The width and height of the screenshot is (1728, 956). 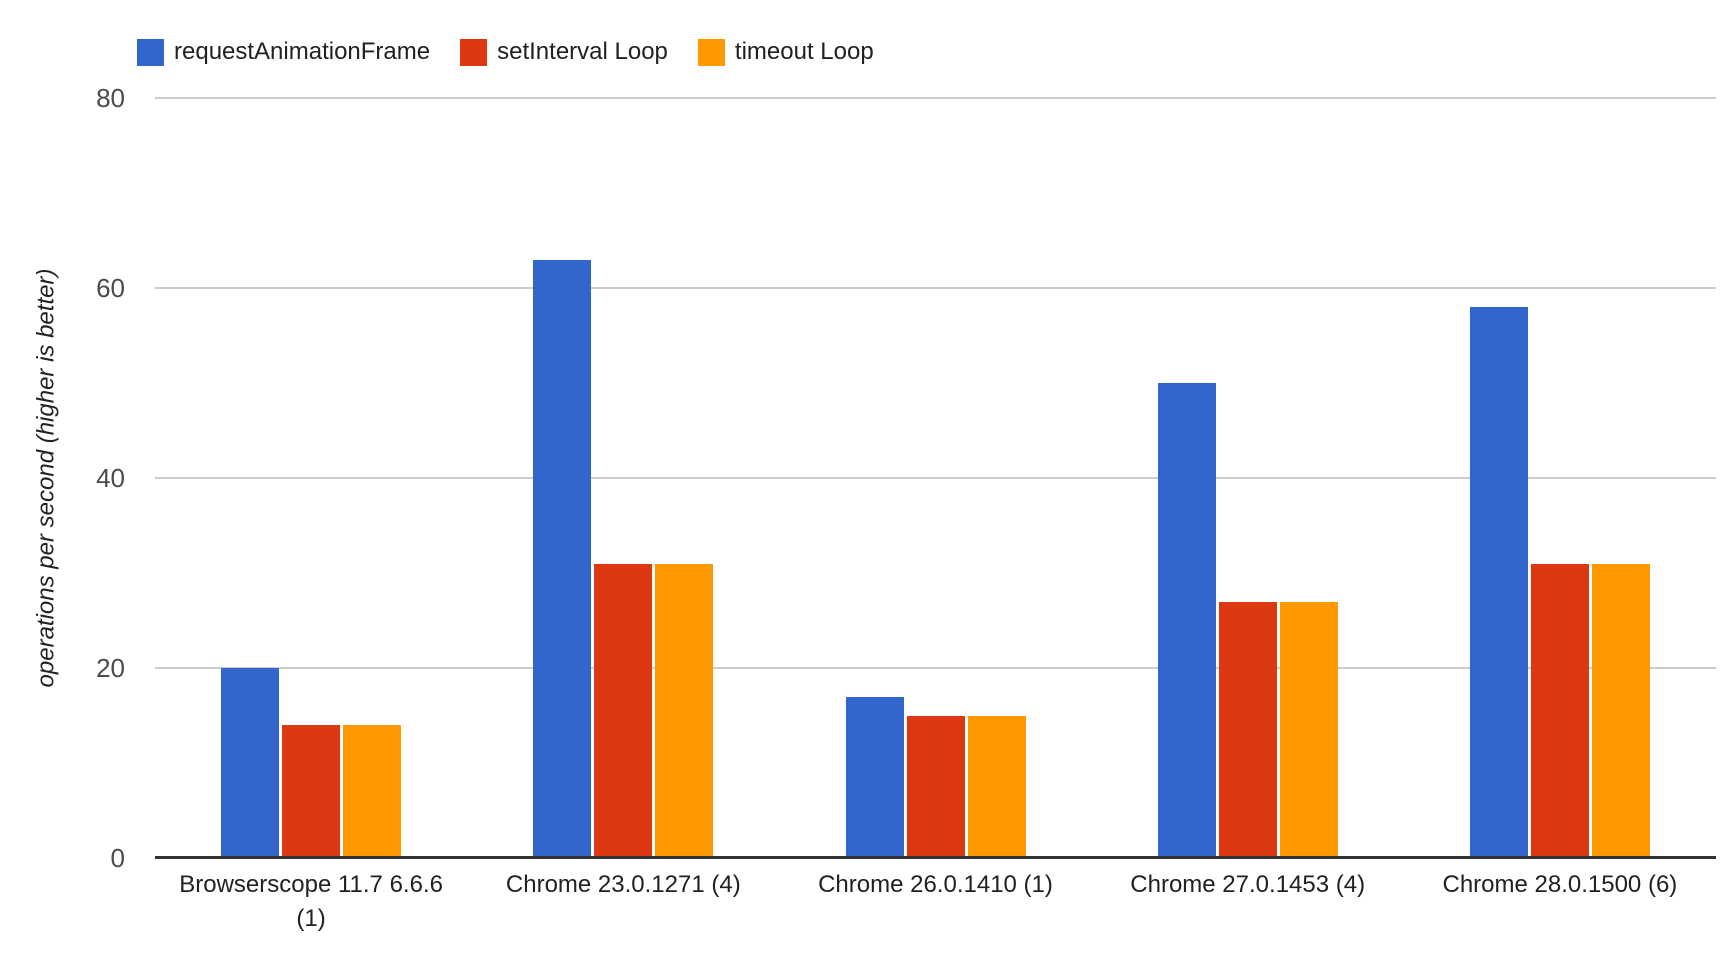 I want to click on x-axis-label-chrome-23-0-1271-4: Chrome 23.0.1271 (4), so click(x=623, y=884).